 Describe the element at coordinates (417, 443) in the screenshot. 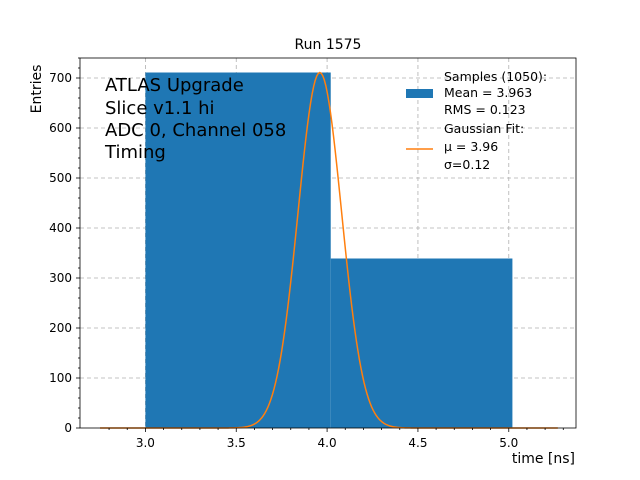

I see `x-tick-label: 4.5` at that location.